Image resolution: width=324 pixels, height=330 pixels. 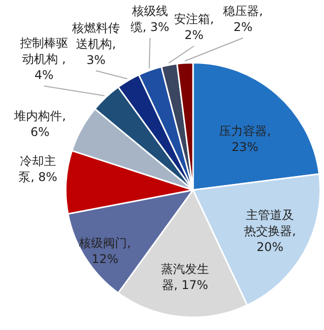 What do you see at coordinates (185, 277) in the screenshot?
I see `slice-label: 蒸汽发生器, 17%` at bounding box center [185, 277].